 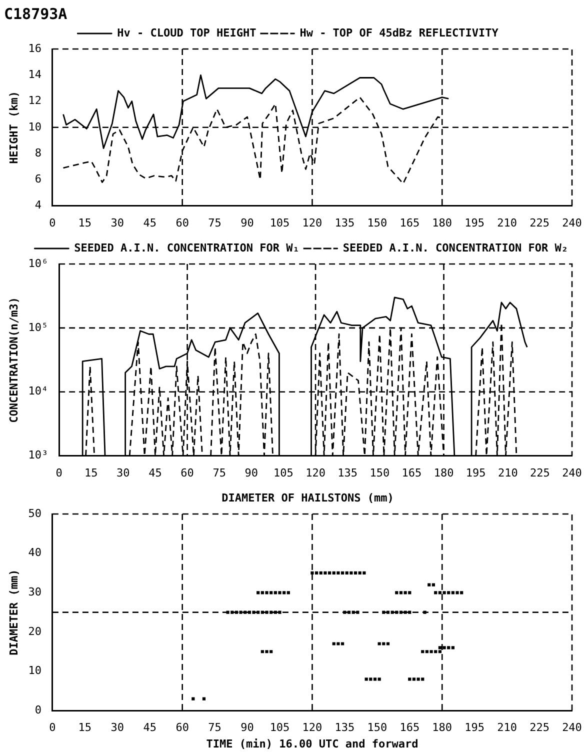 I want to click on chart-title: C18793A, so click(x=36, y=13).